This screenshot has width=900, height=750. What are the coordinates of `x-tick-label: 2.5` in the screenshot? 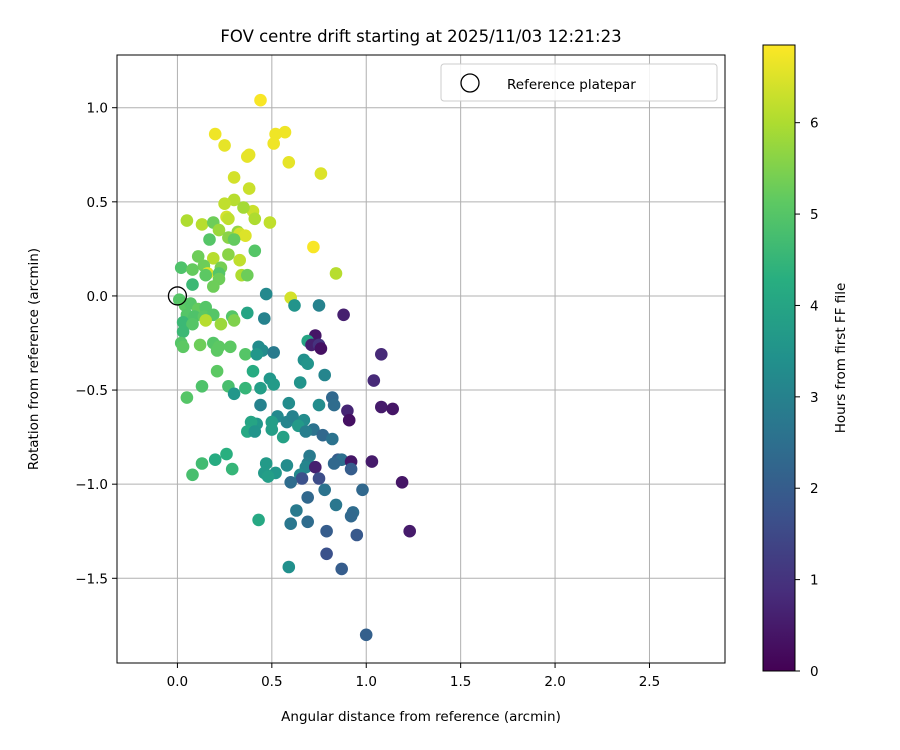 It's located at (649, 682).